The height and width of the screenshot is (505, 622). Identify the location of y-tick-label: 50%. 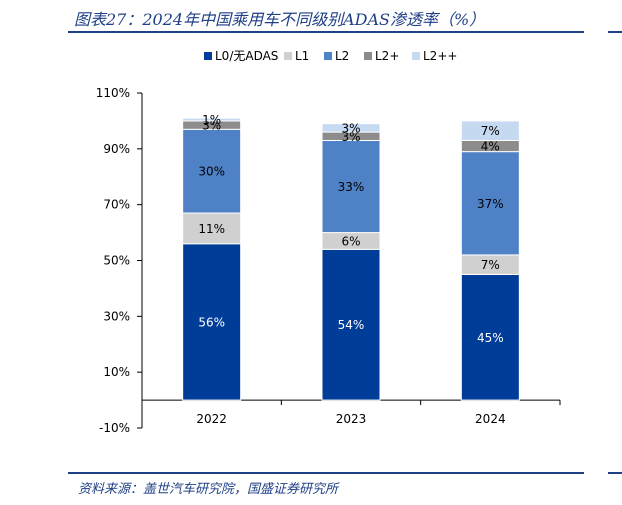
(116, 261).